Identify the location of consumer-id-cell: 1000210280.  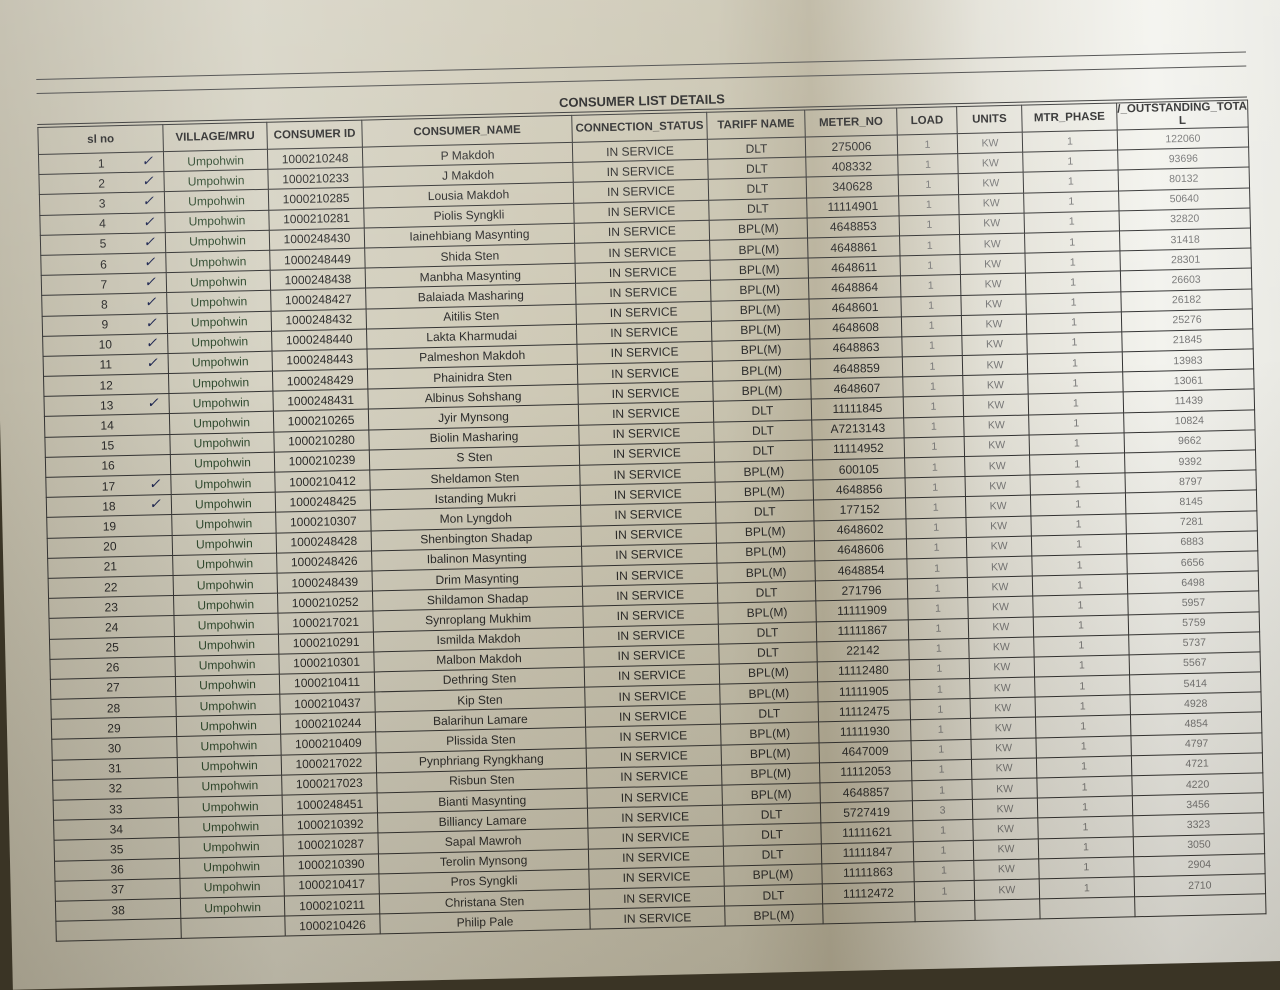
(321, 440).